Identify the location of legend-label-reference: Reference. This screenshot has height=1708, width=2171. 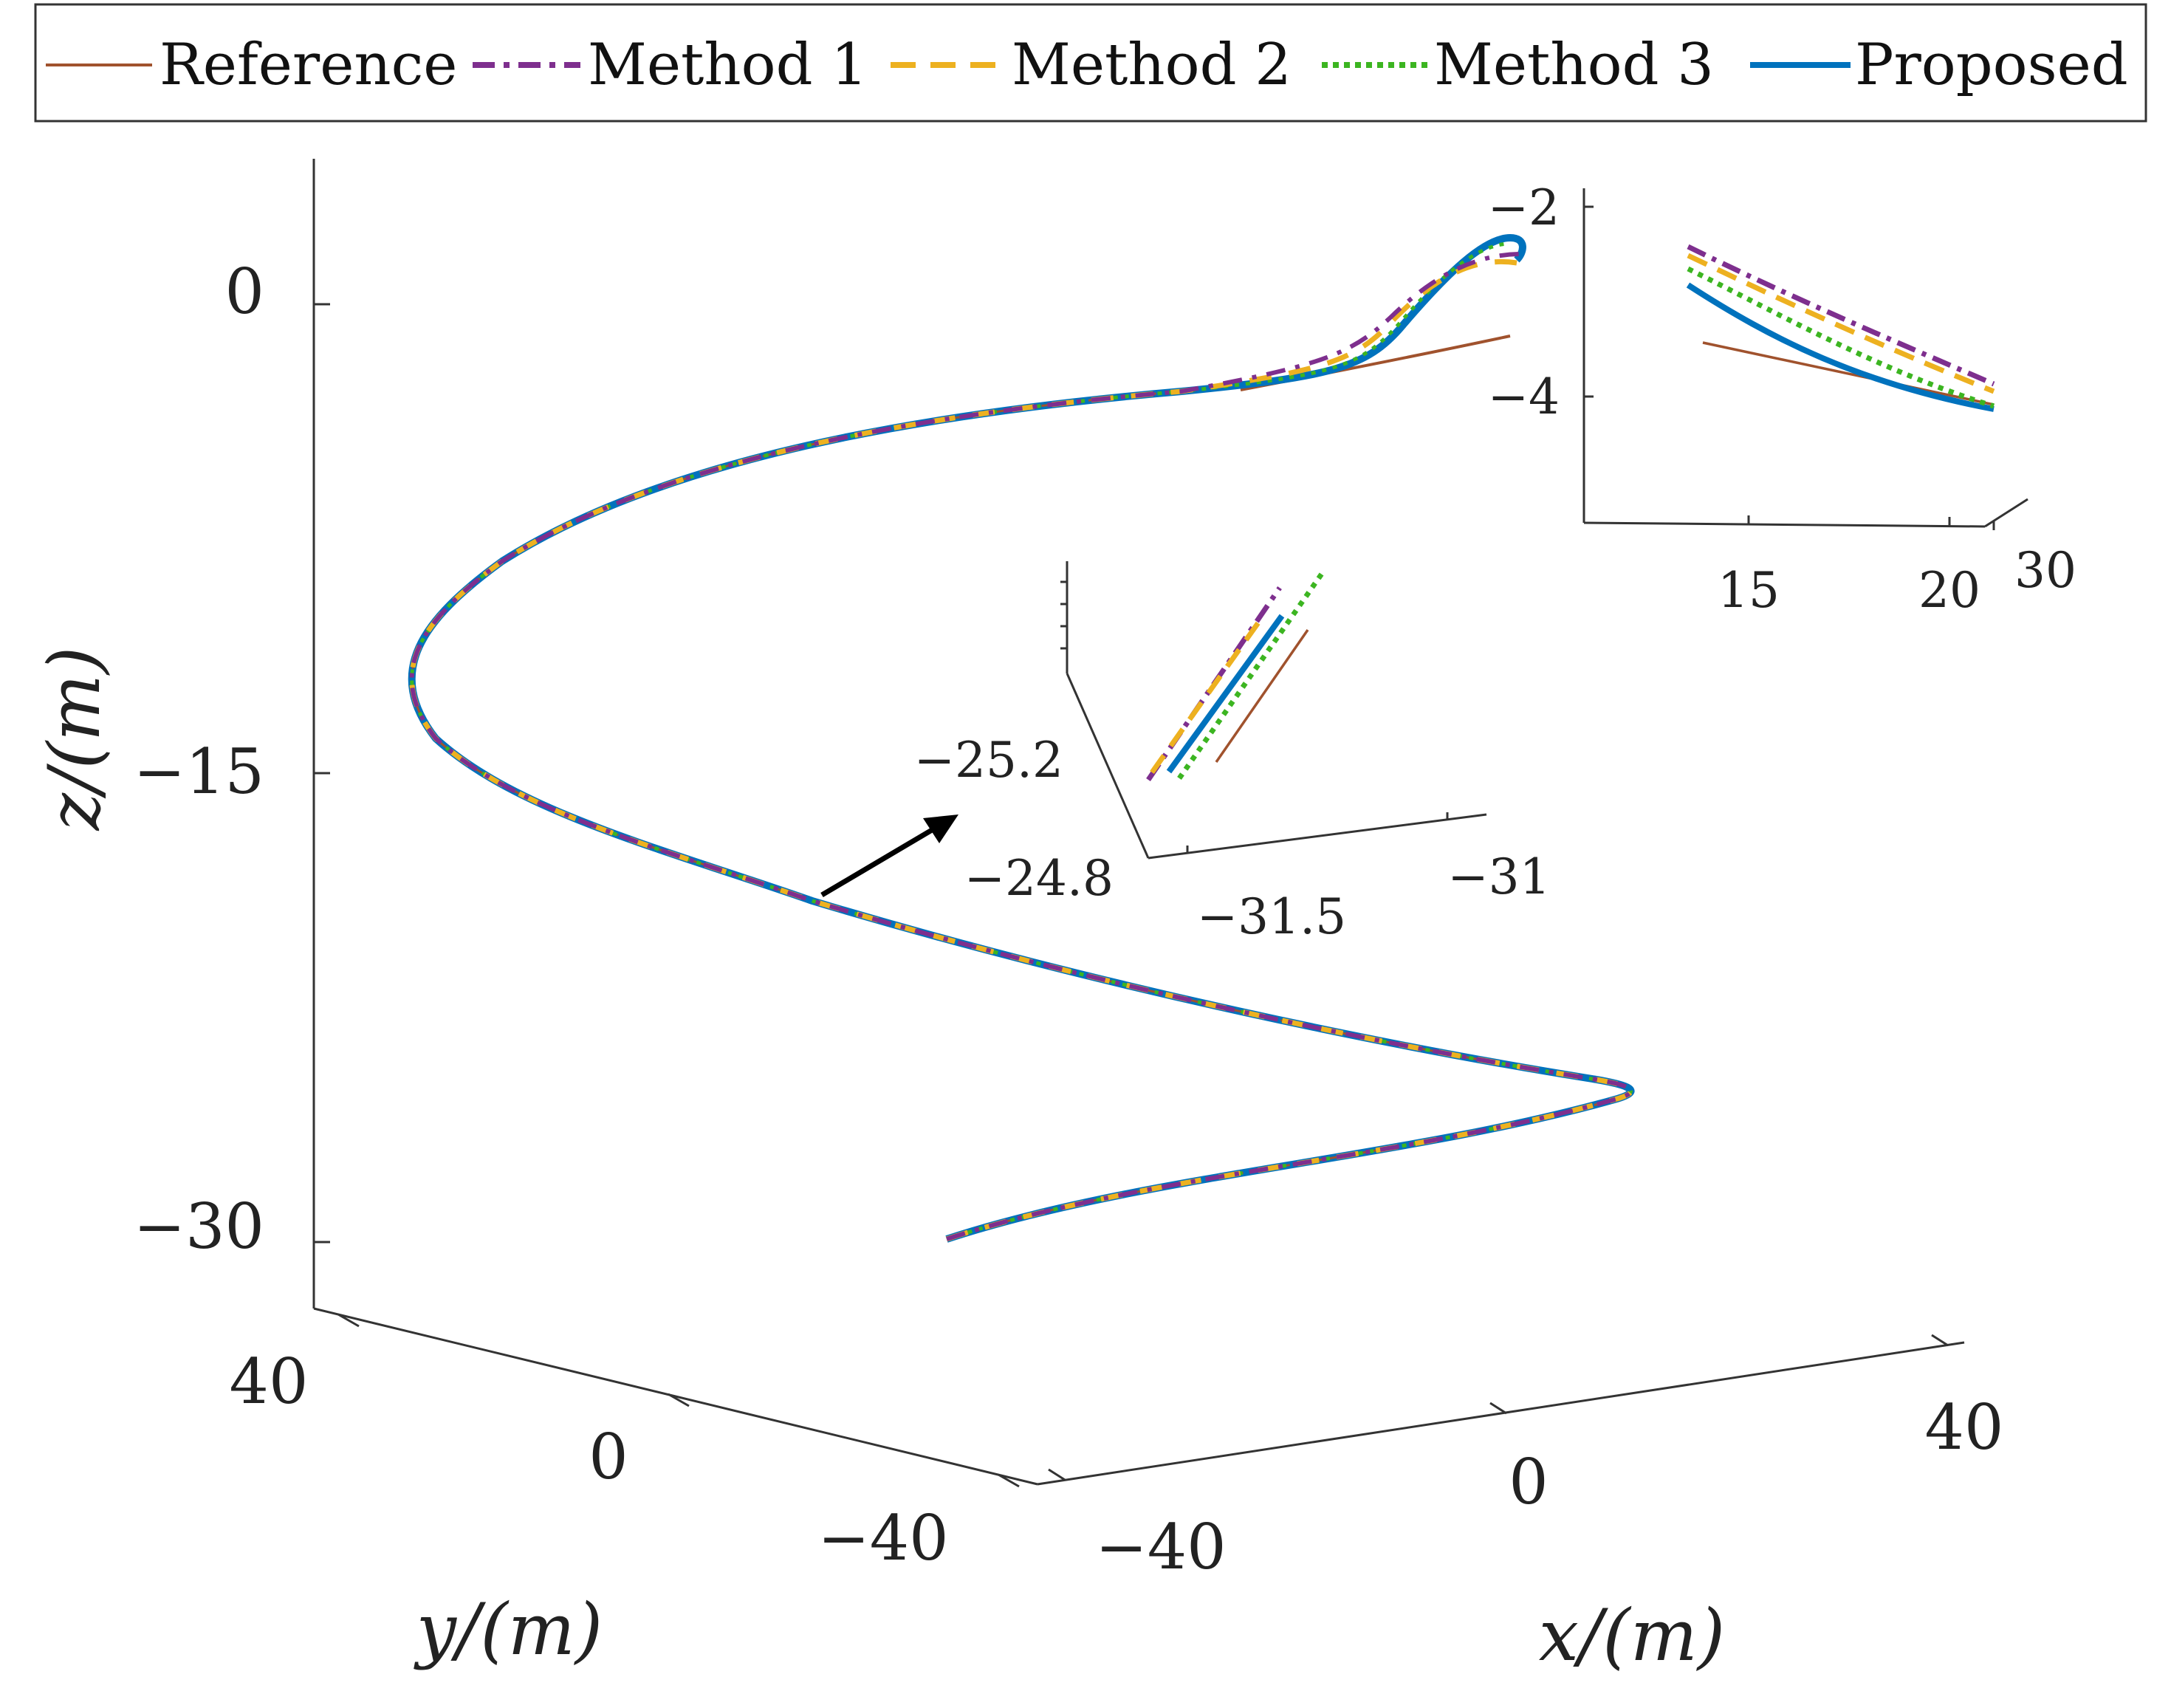
(308, 65).